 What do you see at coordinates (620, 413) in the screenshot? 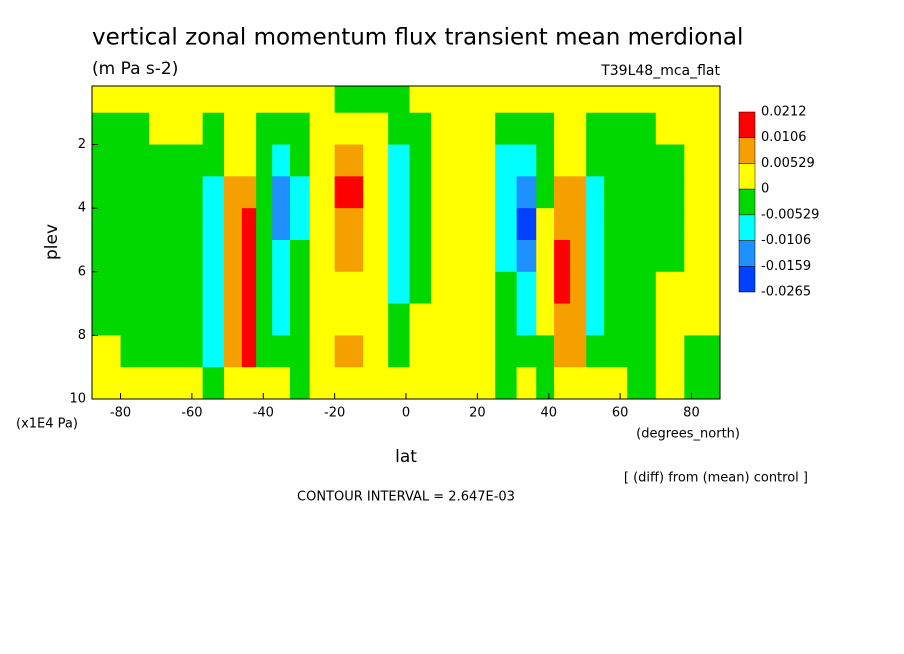
I see `x-tick-label: 60` at bounding box center [620, 413].